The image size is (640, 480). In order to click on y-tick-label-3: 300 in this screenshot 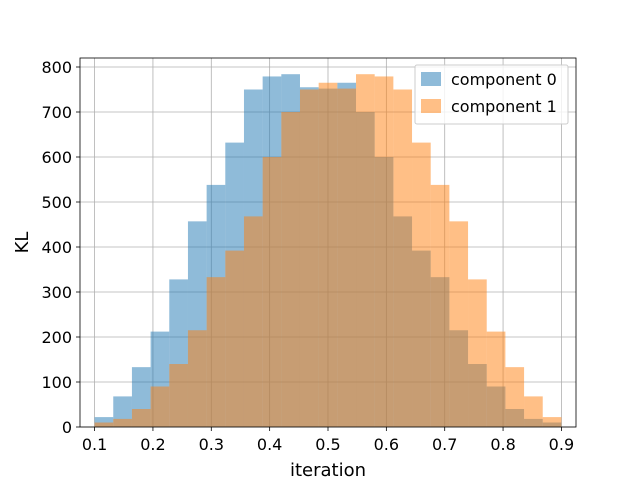, I will do `click(56, 292)`.